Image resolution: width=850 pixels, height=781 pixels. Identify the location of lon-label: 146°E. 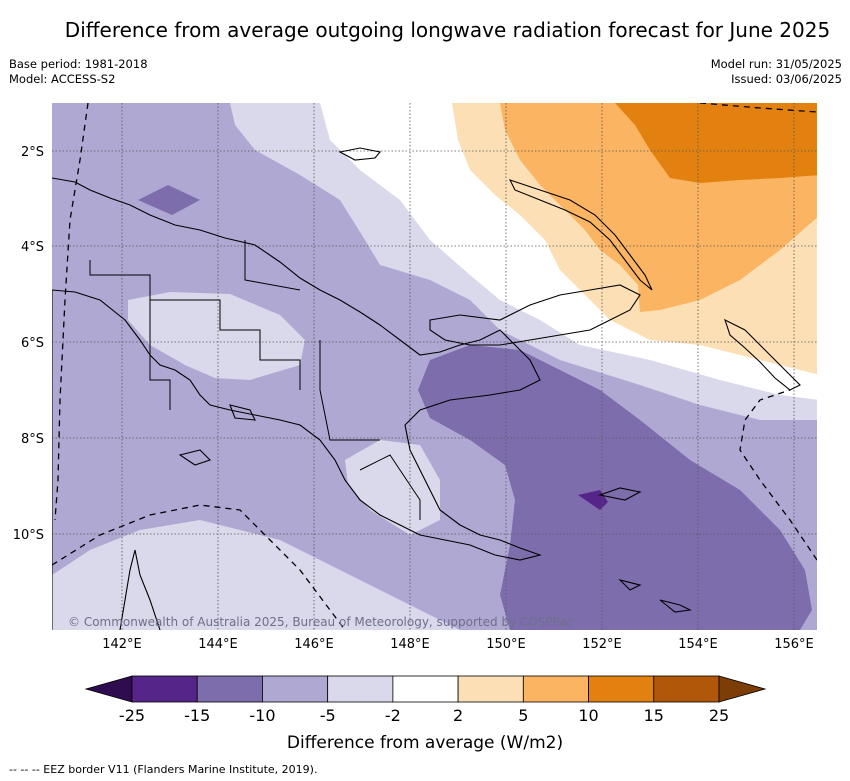
(314, 644).